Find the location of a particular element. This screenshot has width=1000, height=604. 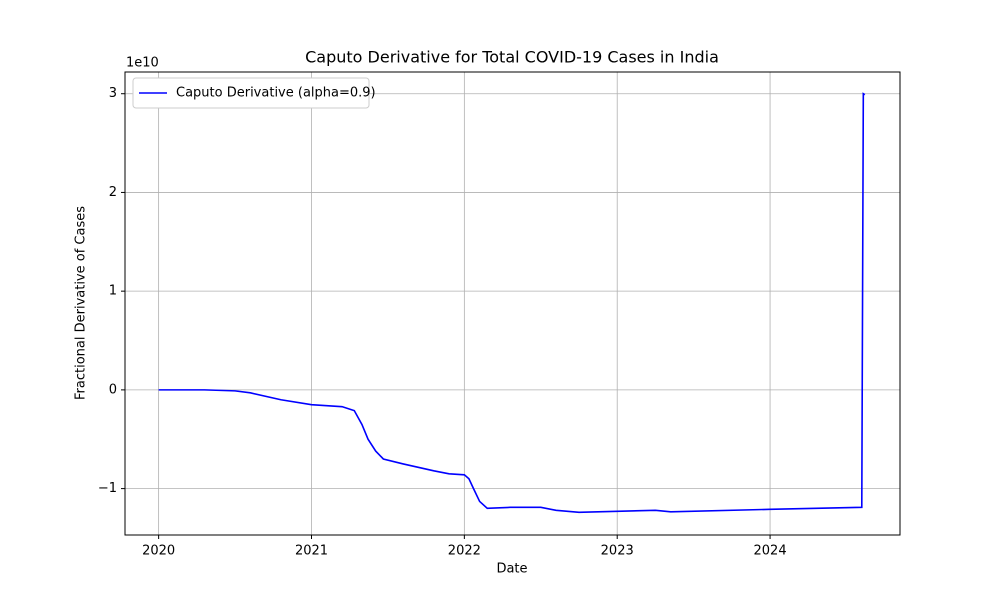

legend-box is located at coordinates (251, 93).